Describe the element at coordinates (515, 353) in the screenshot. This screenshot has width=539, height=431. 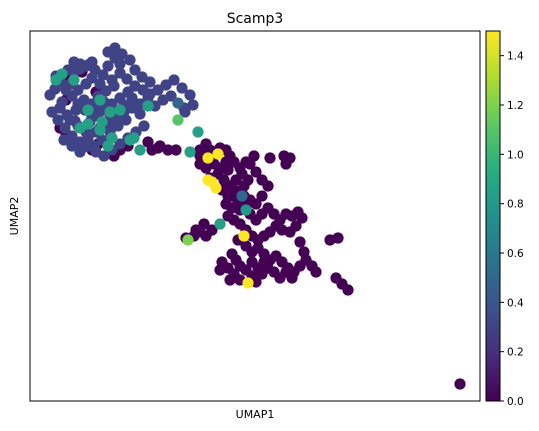
I see `colorbar-tick-label: 0.2` at that location.